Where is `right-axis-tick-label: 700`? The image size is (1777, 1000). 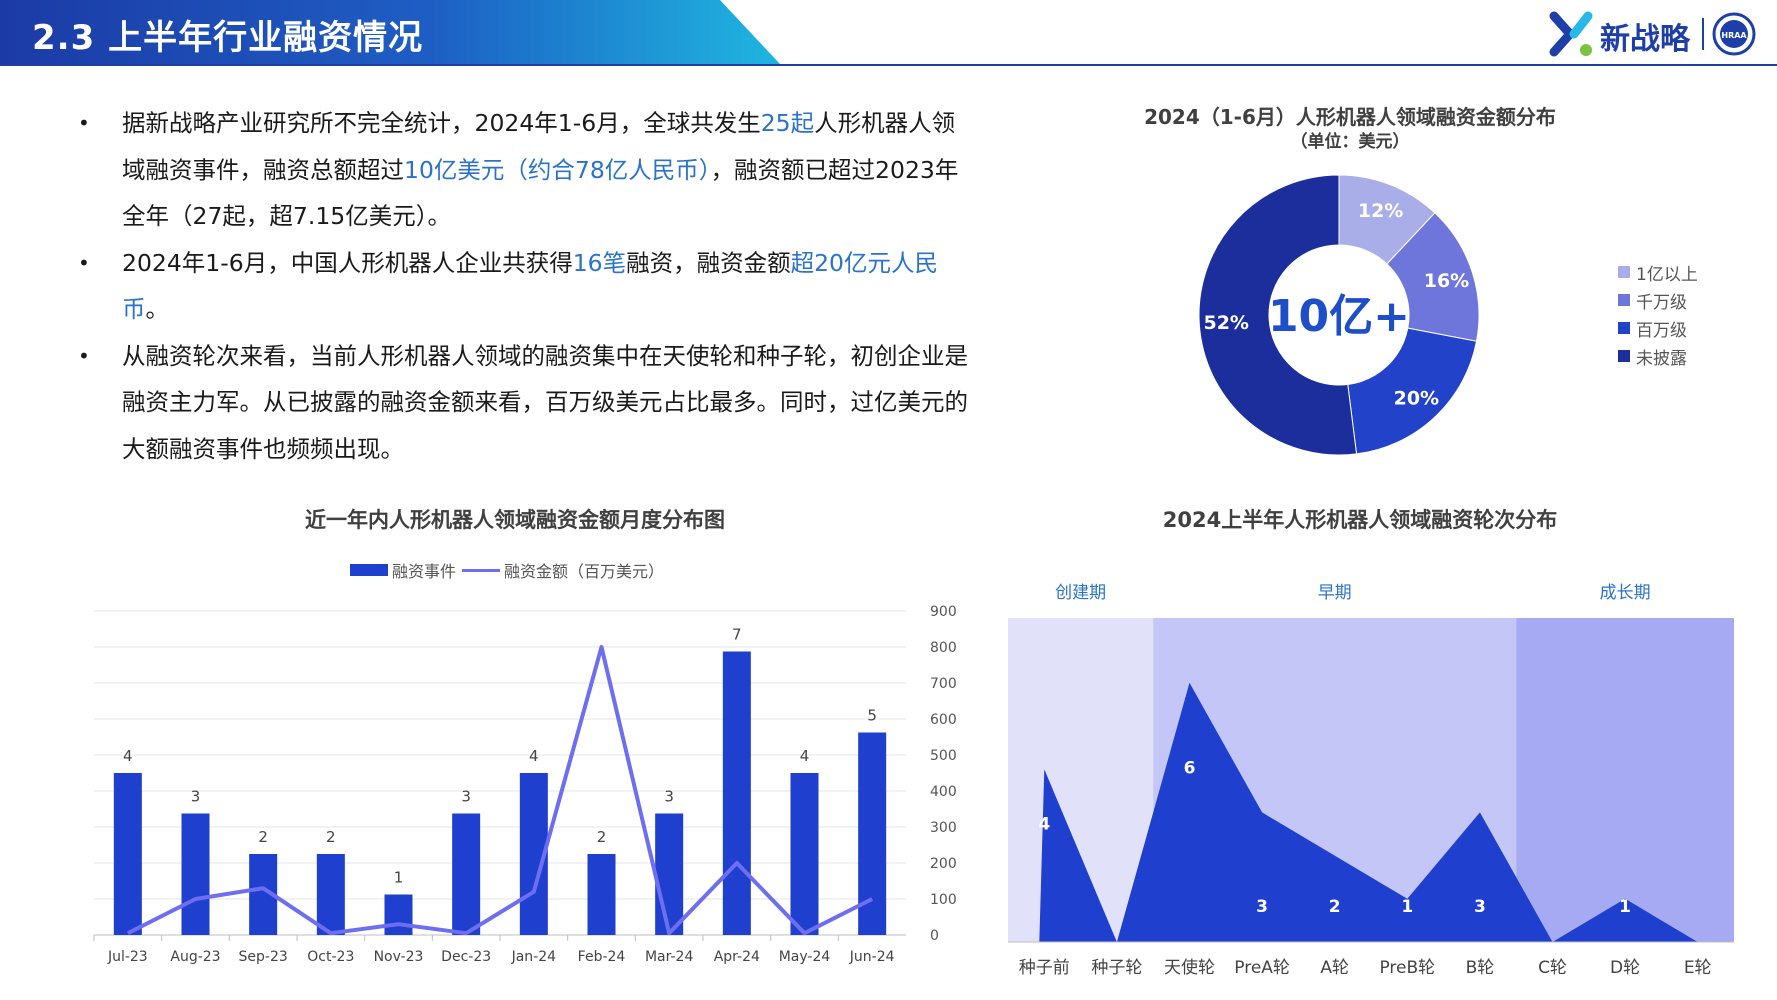
right-axis-tick-label: 700 is located at coordinates (943, 684).